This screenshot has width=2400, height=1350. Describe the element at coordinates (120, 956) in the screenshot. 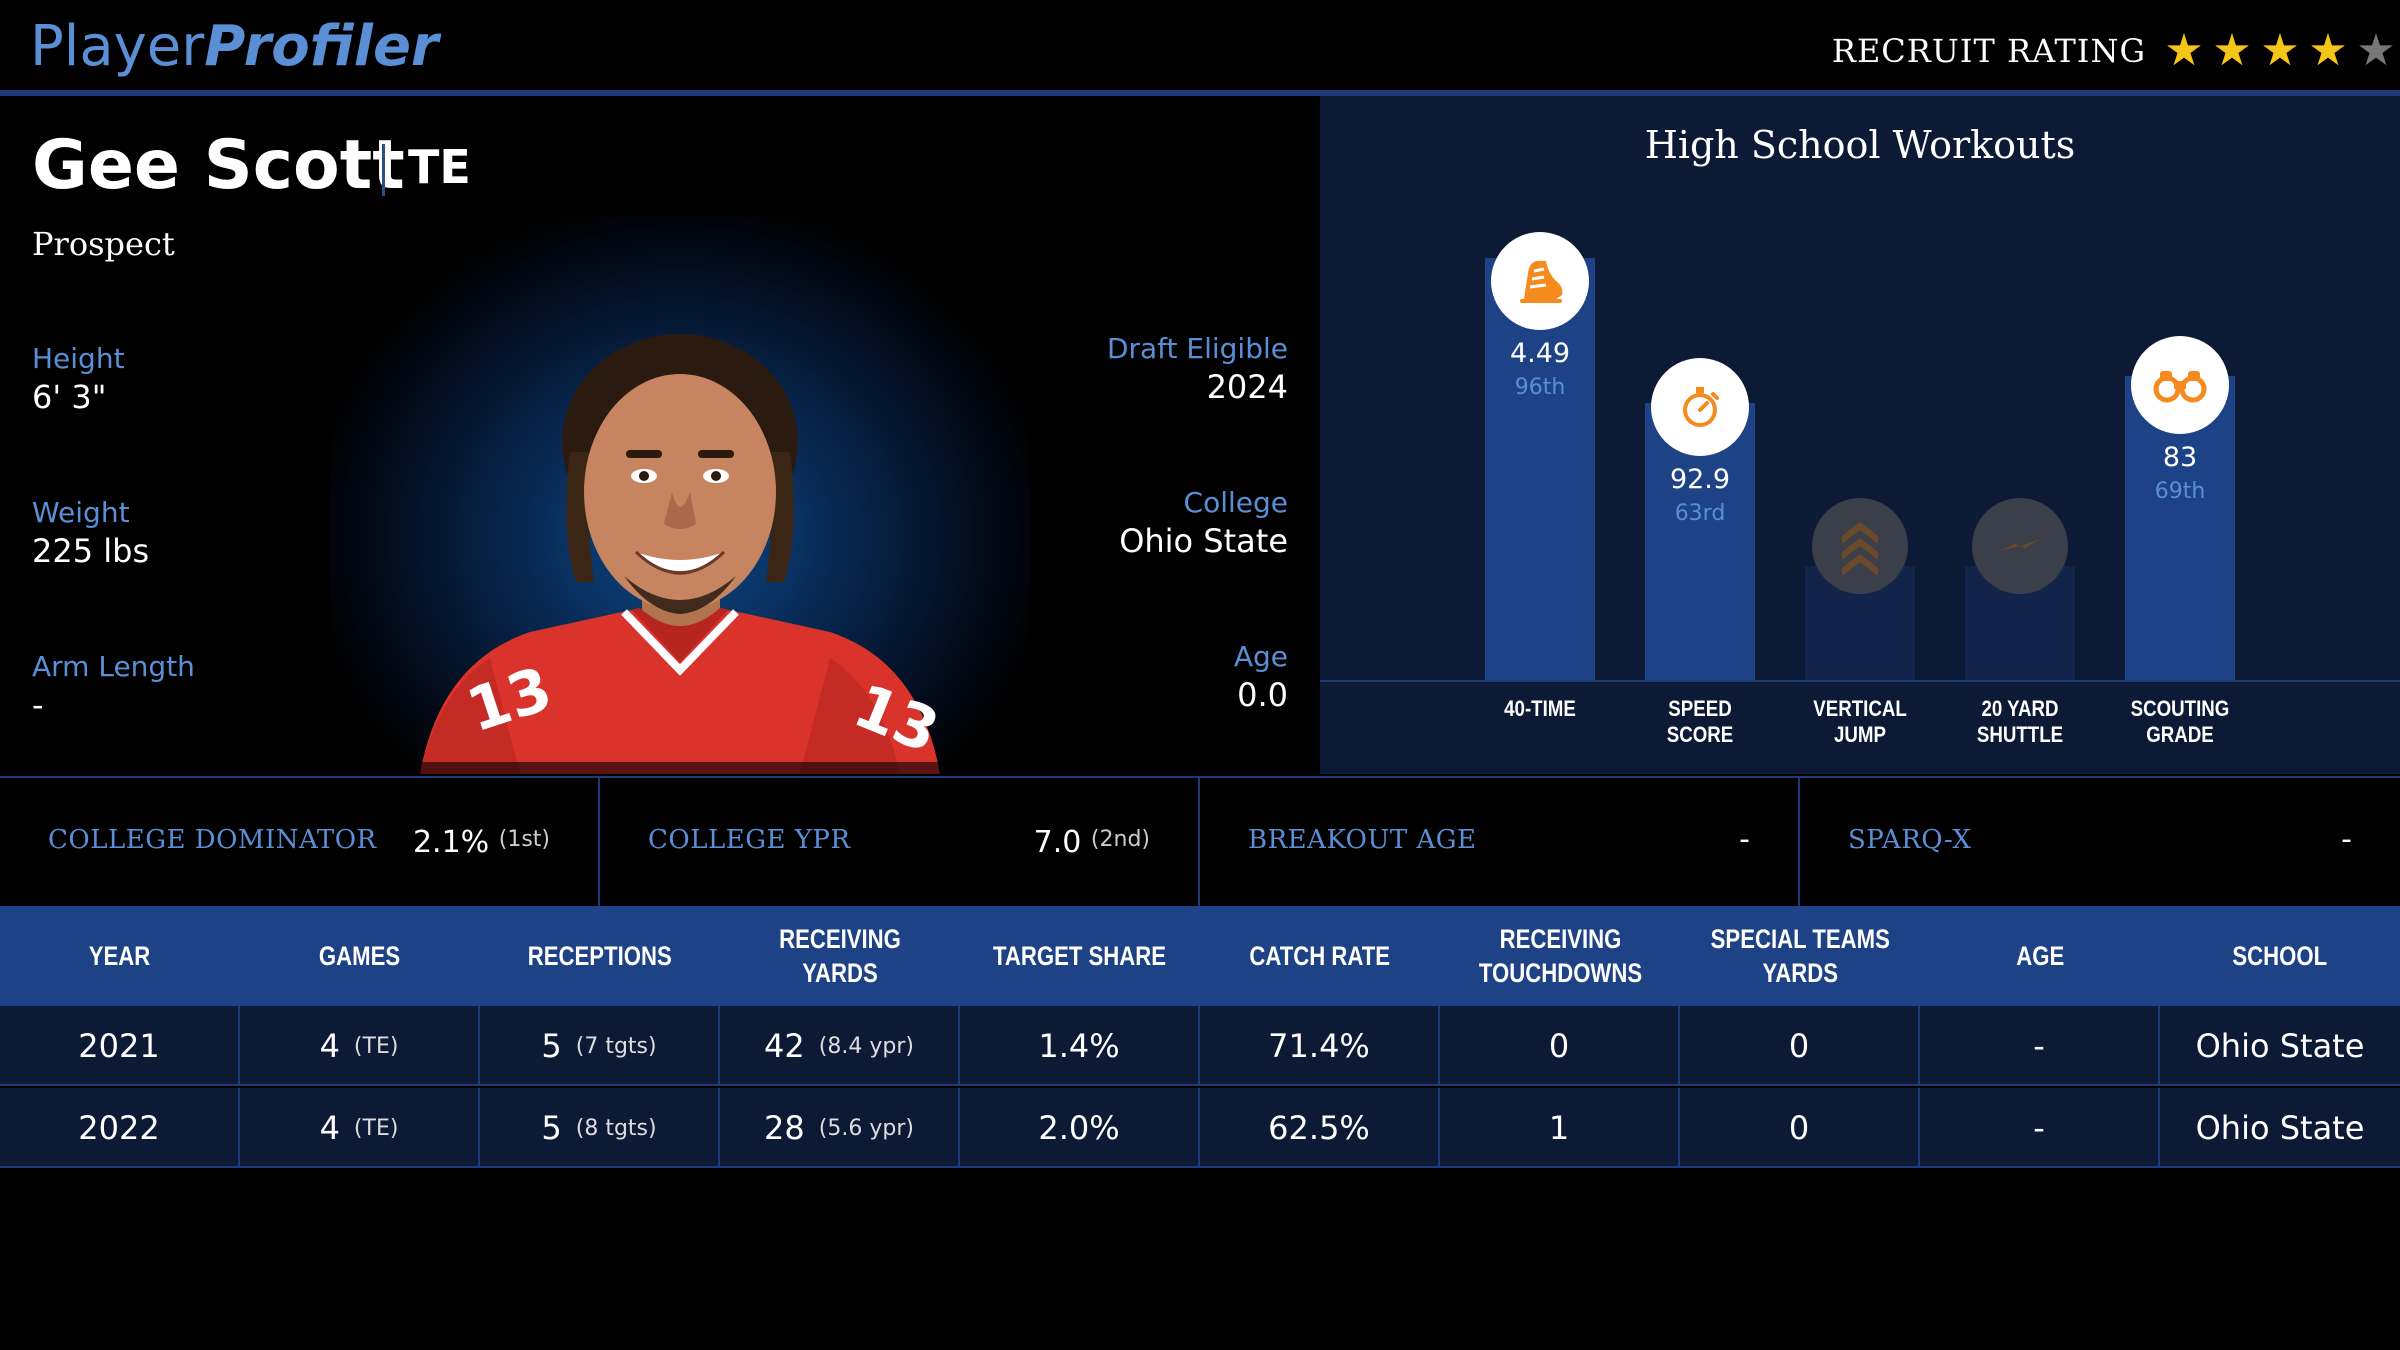

I see `column-header-year: YEAR` at that location.